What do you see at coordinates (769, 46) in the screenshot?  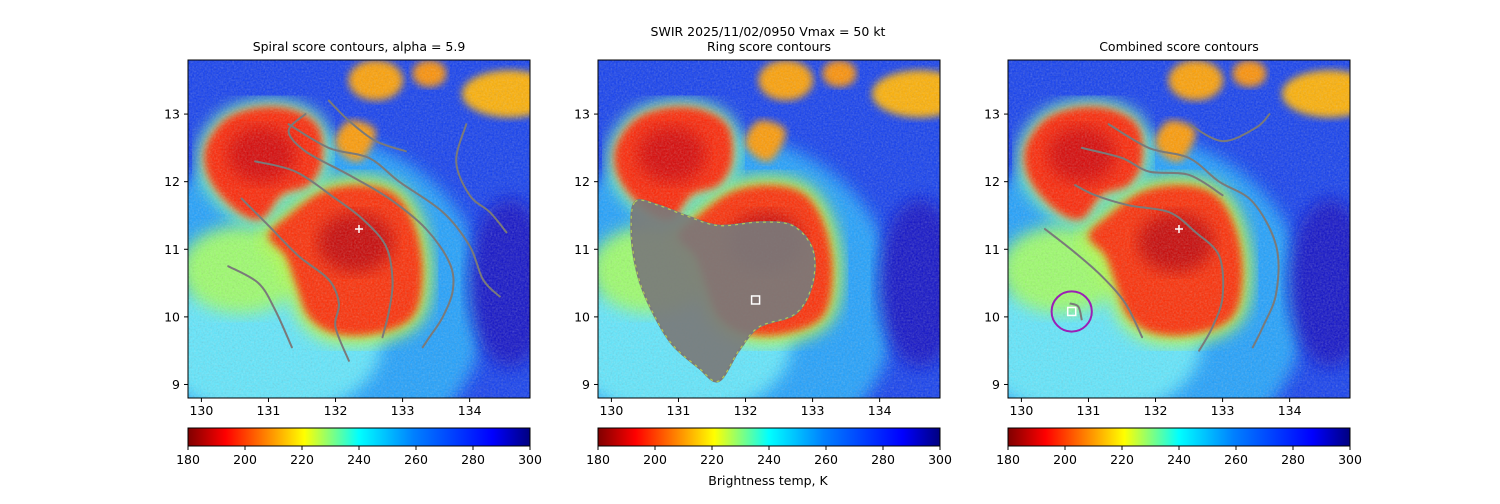 I see `panel-title: Ring score contours` at bounding box center [769, 46].